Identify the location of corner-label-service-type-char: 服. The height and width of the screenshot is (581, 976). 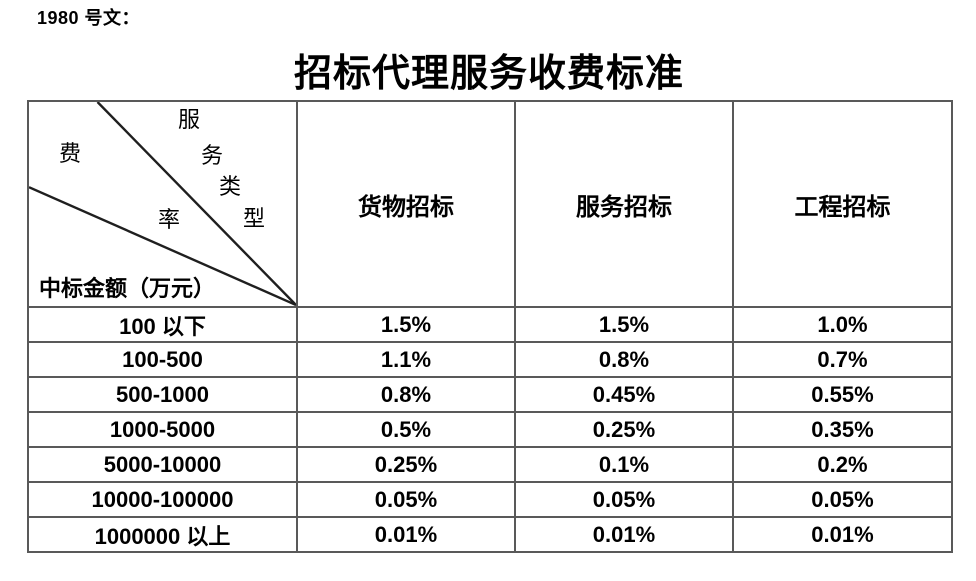
(189, 119).